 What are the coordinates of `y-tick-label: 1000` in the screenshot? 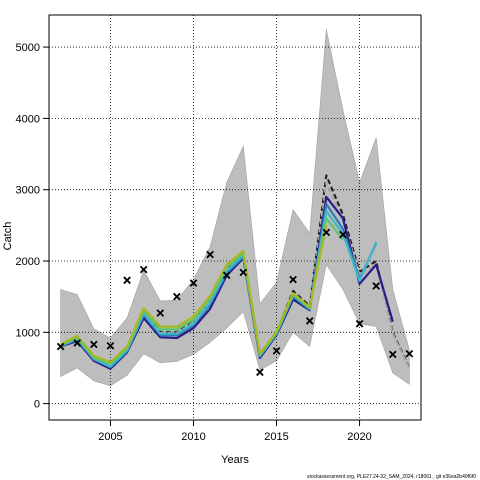 It's located at (28, 333).